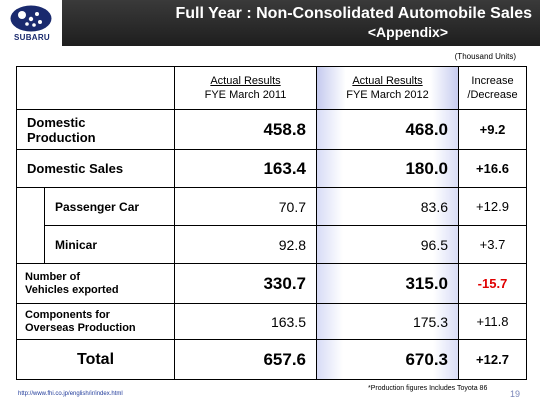  What do you see at coordinates (245, 81) in the screenshot?
I see `header-fy2011-line1: Actual Results` at bounding box center [245, 81].